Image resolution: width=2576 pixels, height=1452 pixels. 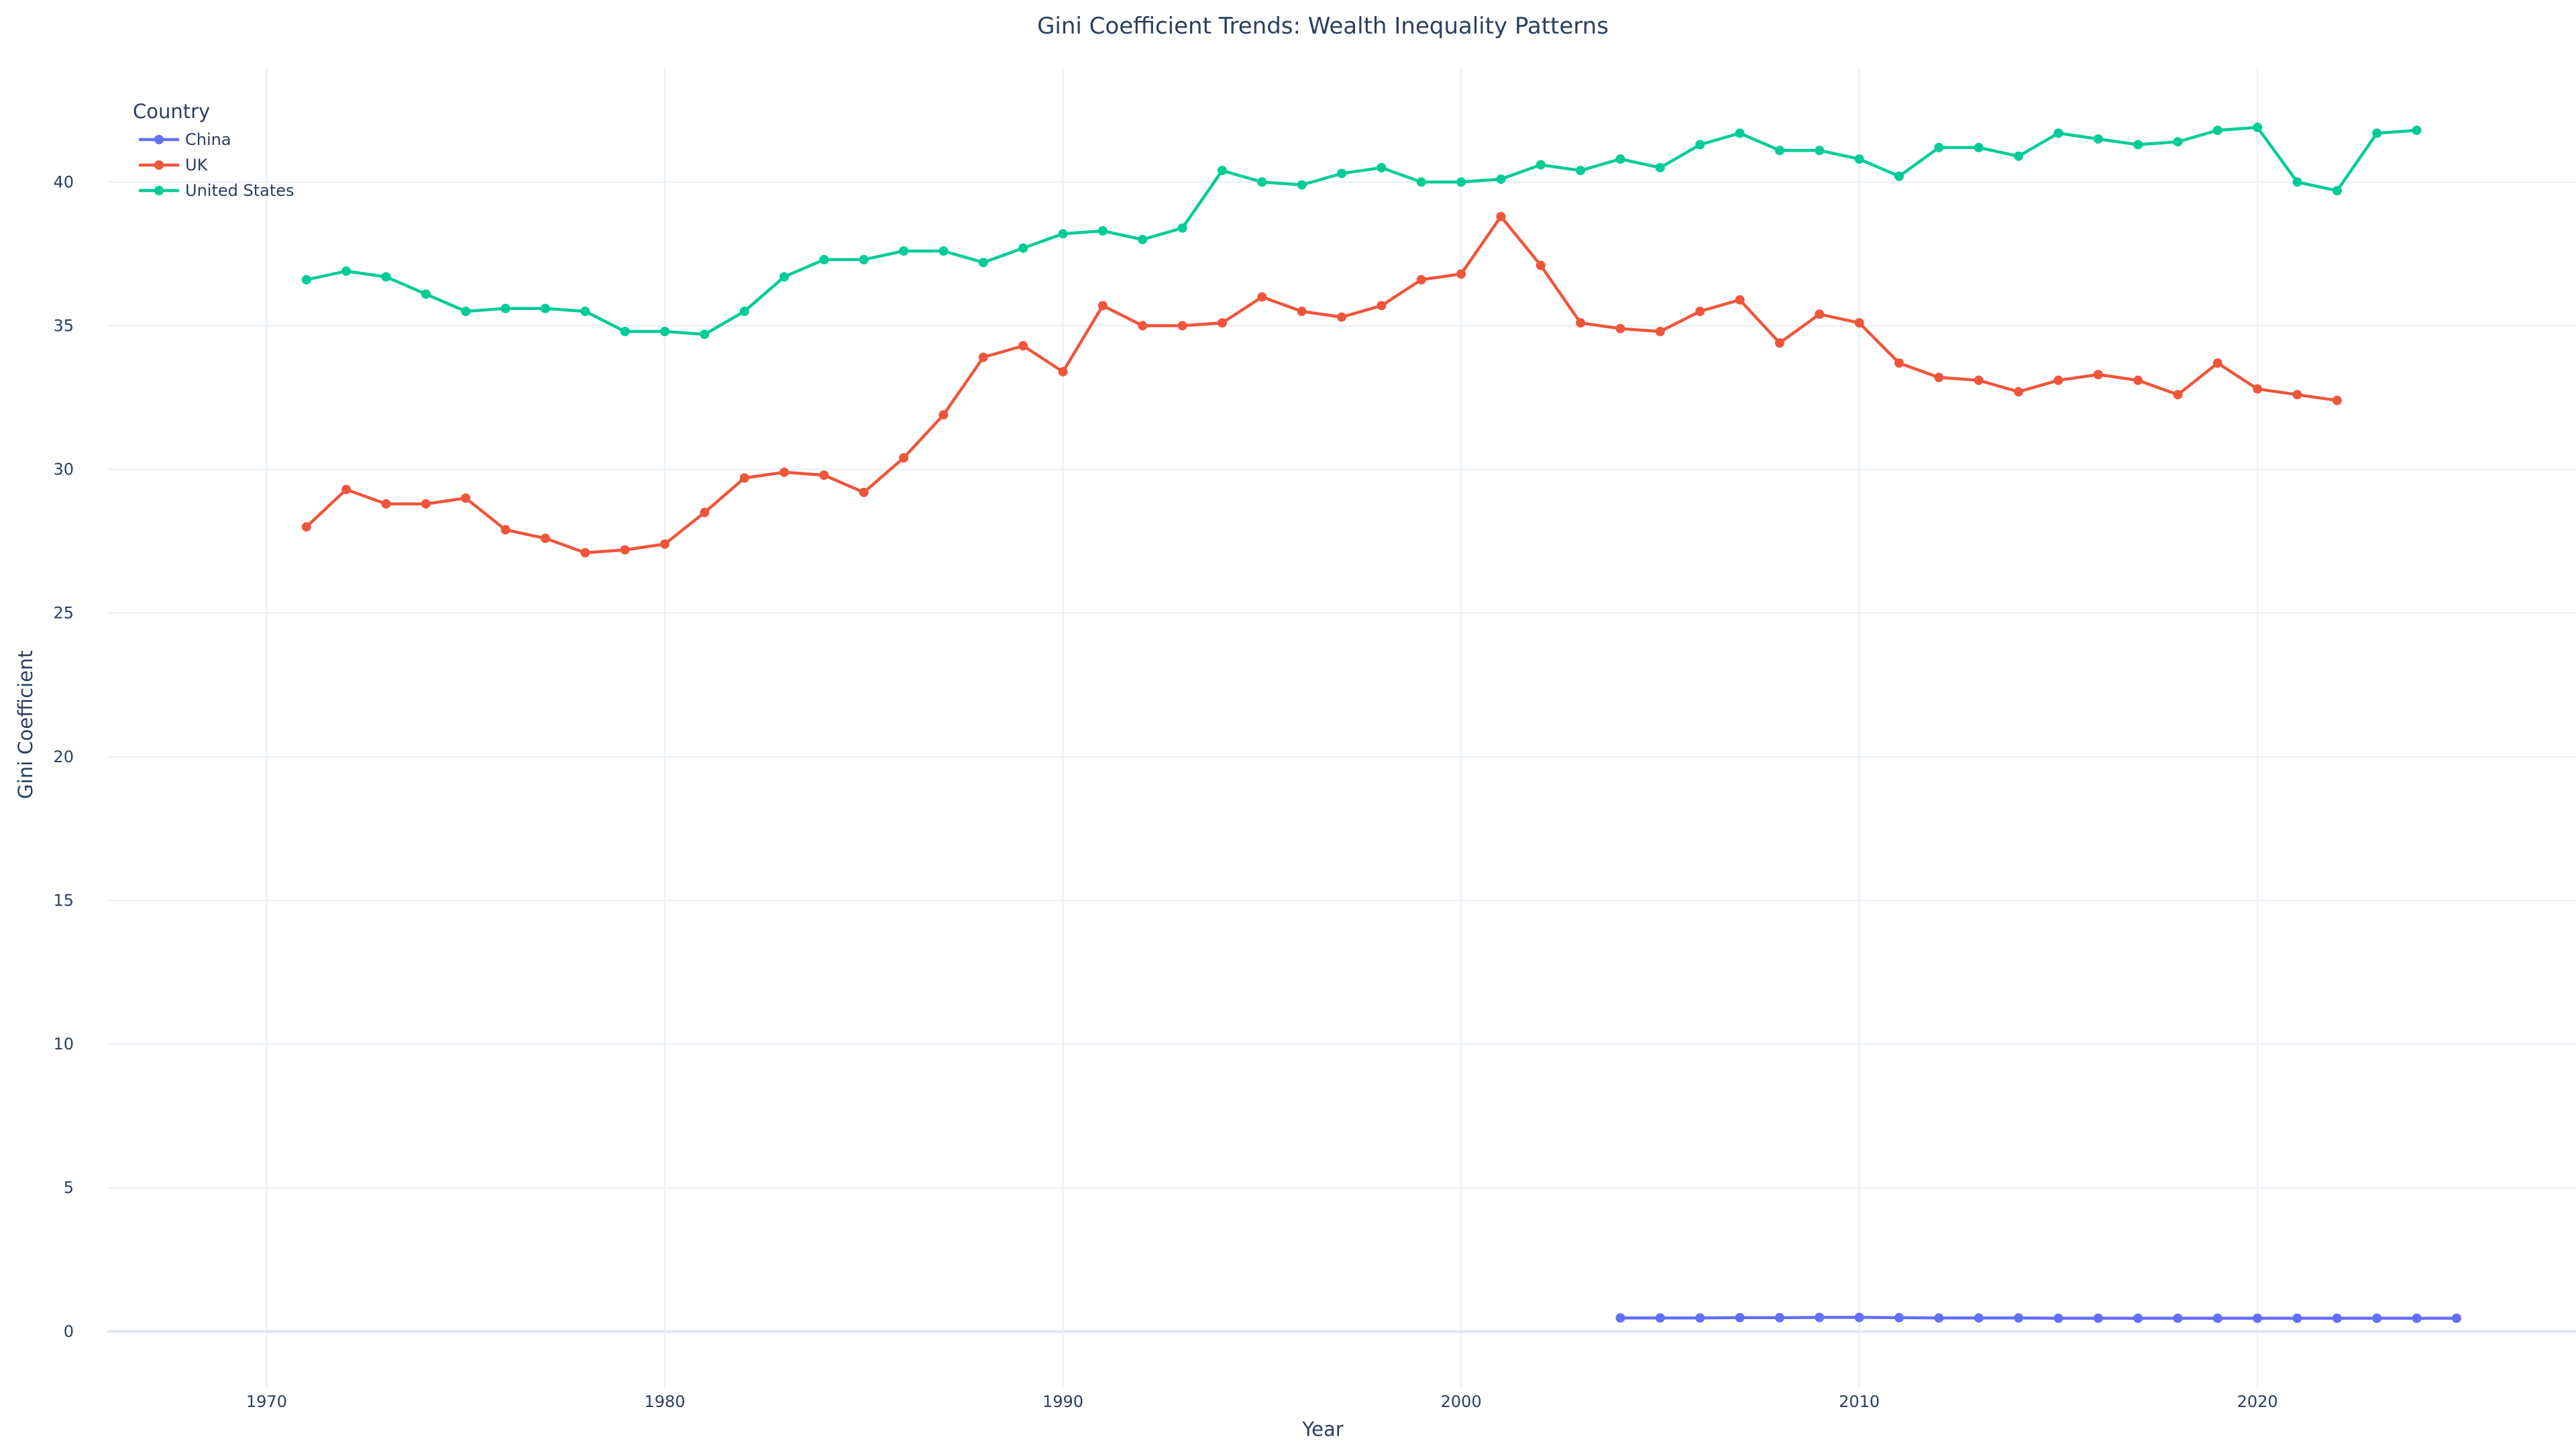 What do you see at coordinates (216, 190) in the screenshot?
I see `legend-item: United States` at bounding box center [216, 190].